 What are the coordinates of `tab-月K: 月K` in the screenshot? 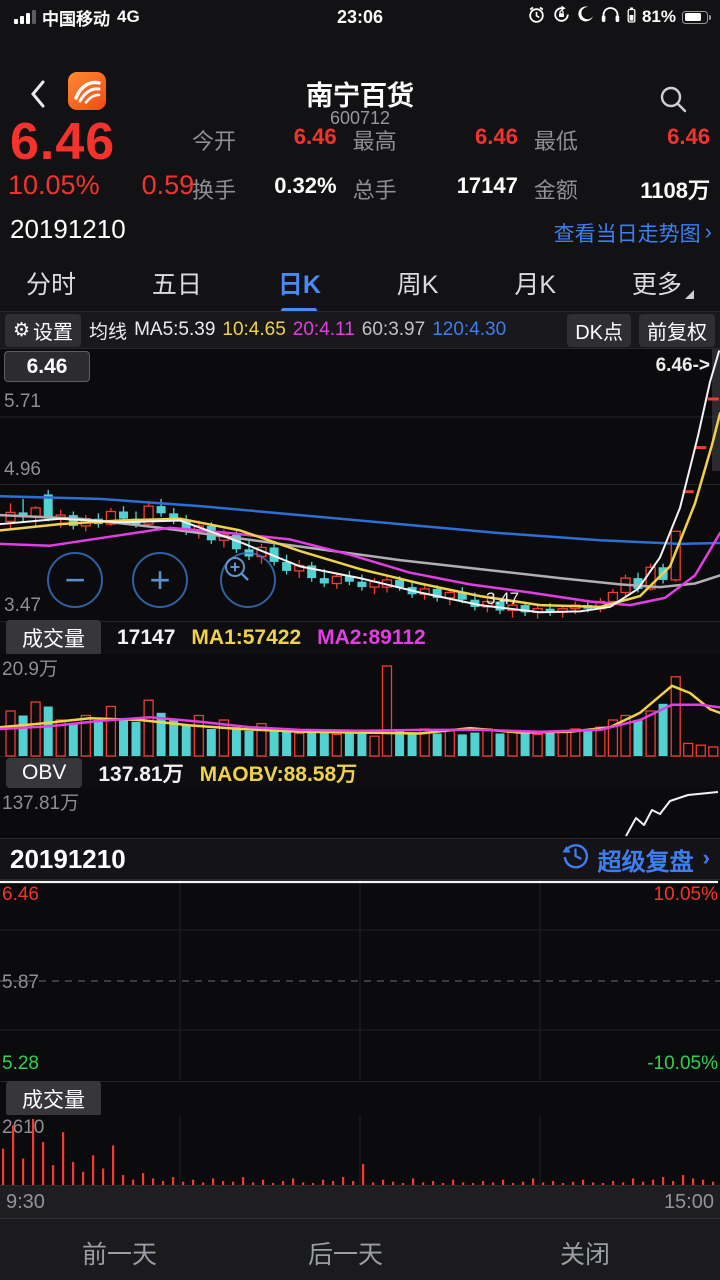 It's located at (535, 283).